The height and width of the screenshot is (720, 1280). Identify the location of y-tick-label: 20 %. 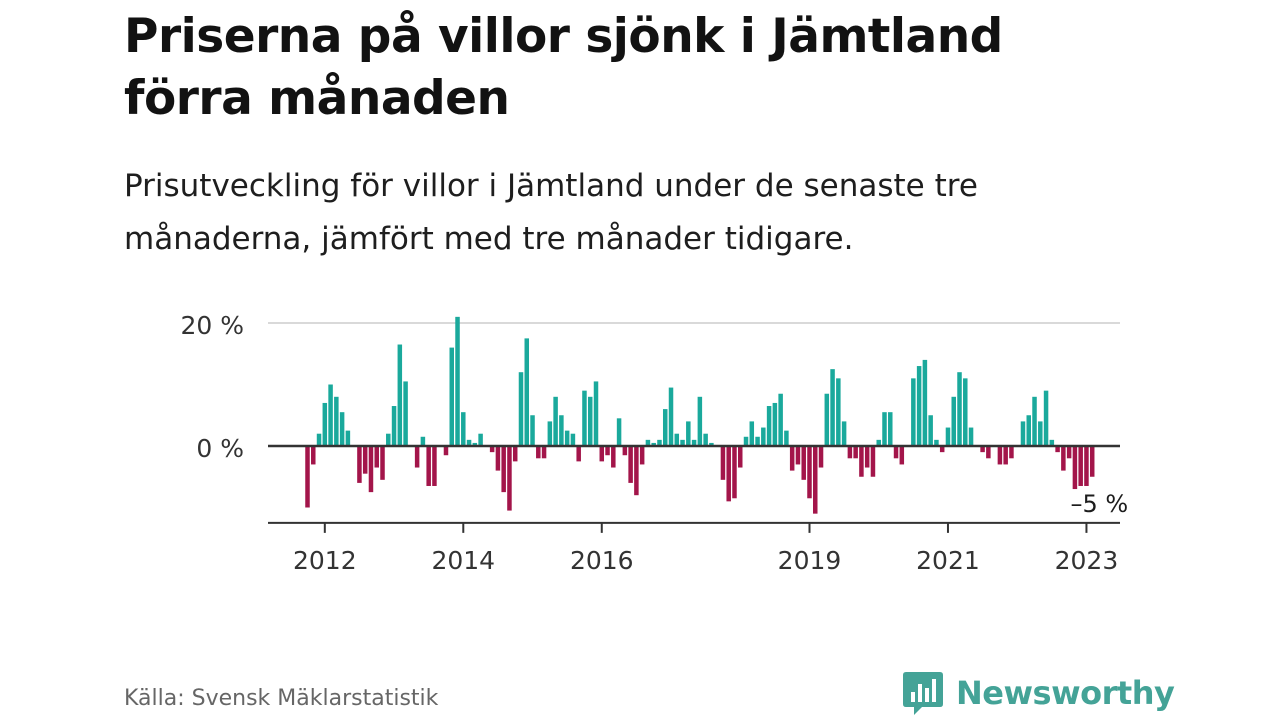
(212, 325).